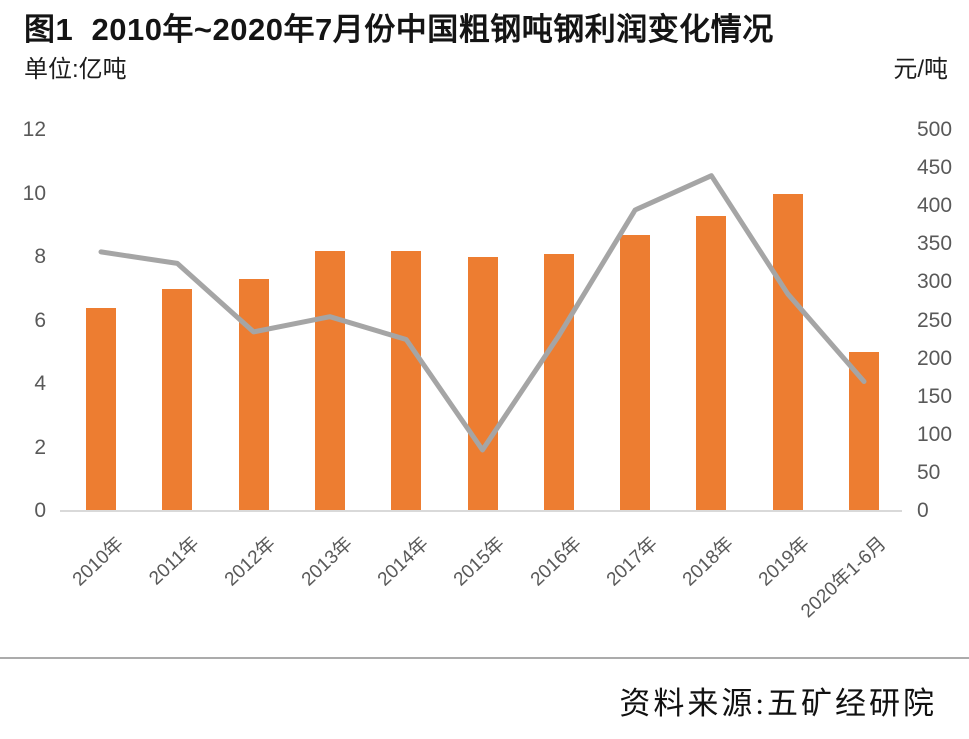 The width and height of the screenshot is (969, 739). I want to click on left-axis-tick-label: 4, so click(40, 383).